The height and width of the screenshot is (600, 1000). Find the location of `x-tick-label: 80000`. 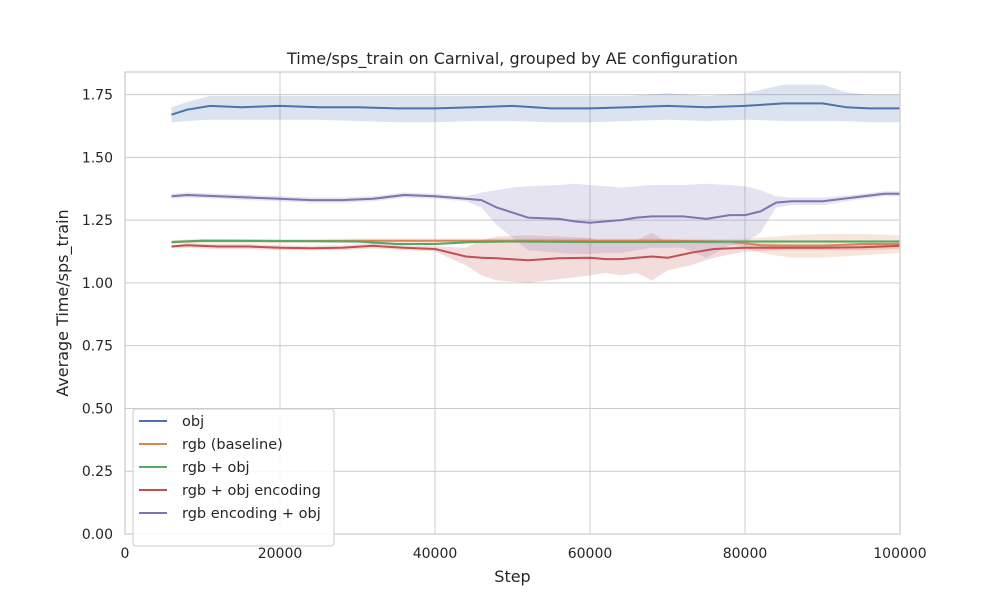

x-tick-label: 80000 is located at coordinates (745, 554).